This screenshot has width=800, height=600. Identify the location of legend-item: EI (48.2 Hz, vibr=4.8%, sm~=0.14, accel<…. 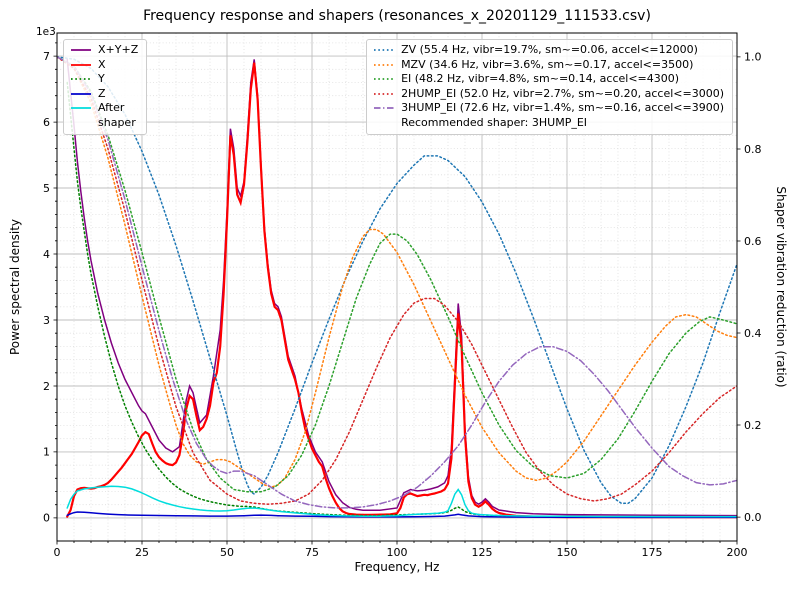
(548, 79).